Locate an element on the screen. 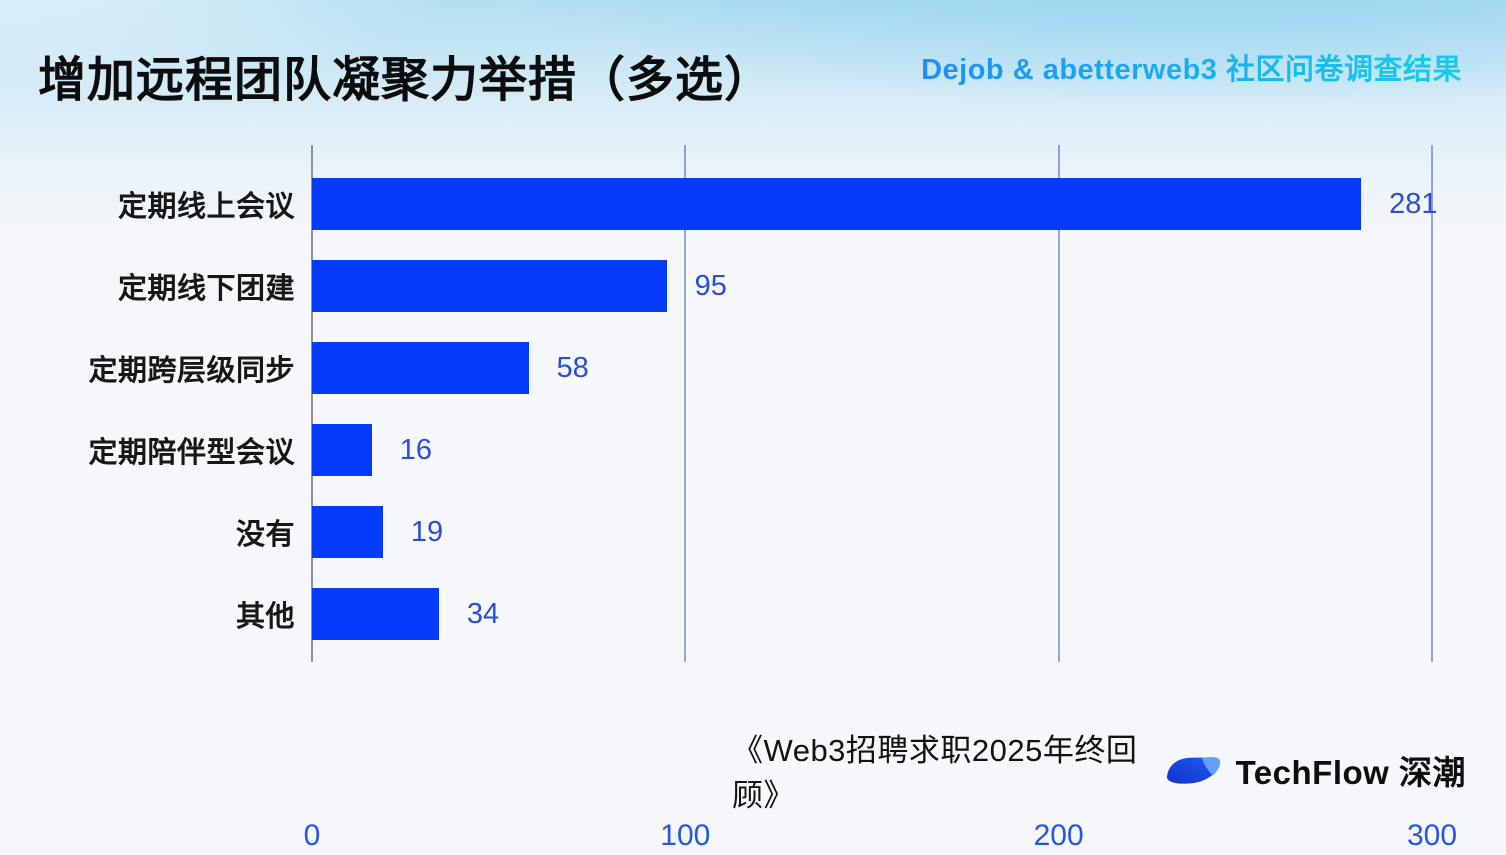 This screenshot has height=855, width=1506. value-label: 281 is located at coordinates (1413, 203).